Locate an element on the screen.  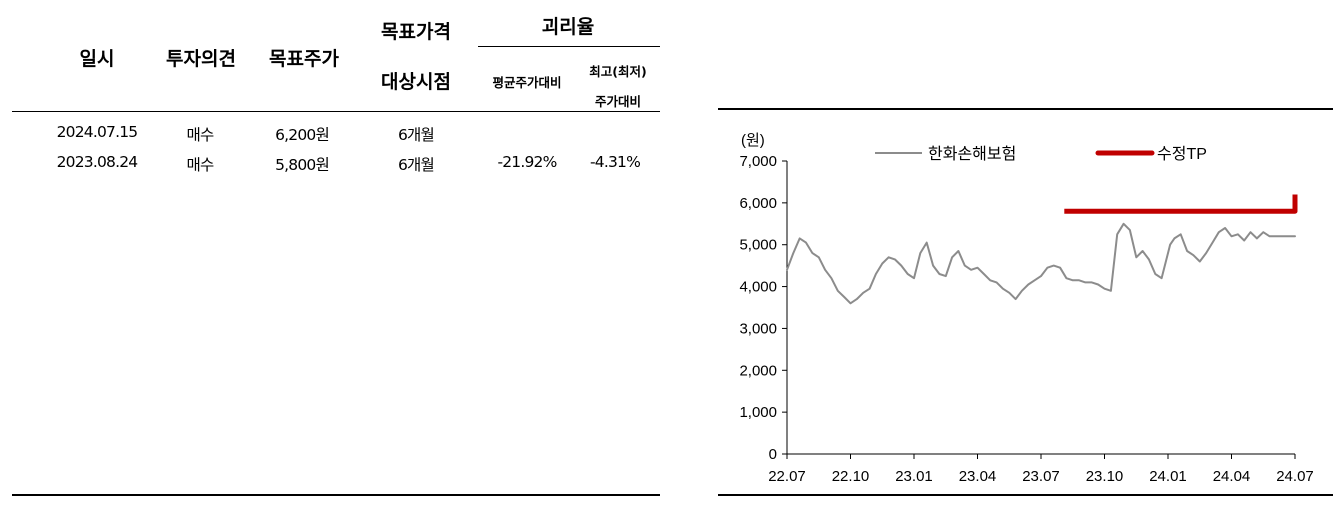
price-line is located at coordinates (1041, 263).